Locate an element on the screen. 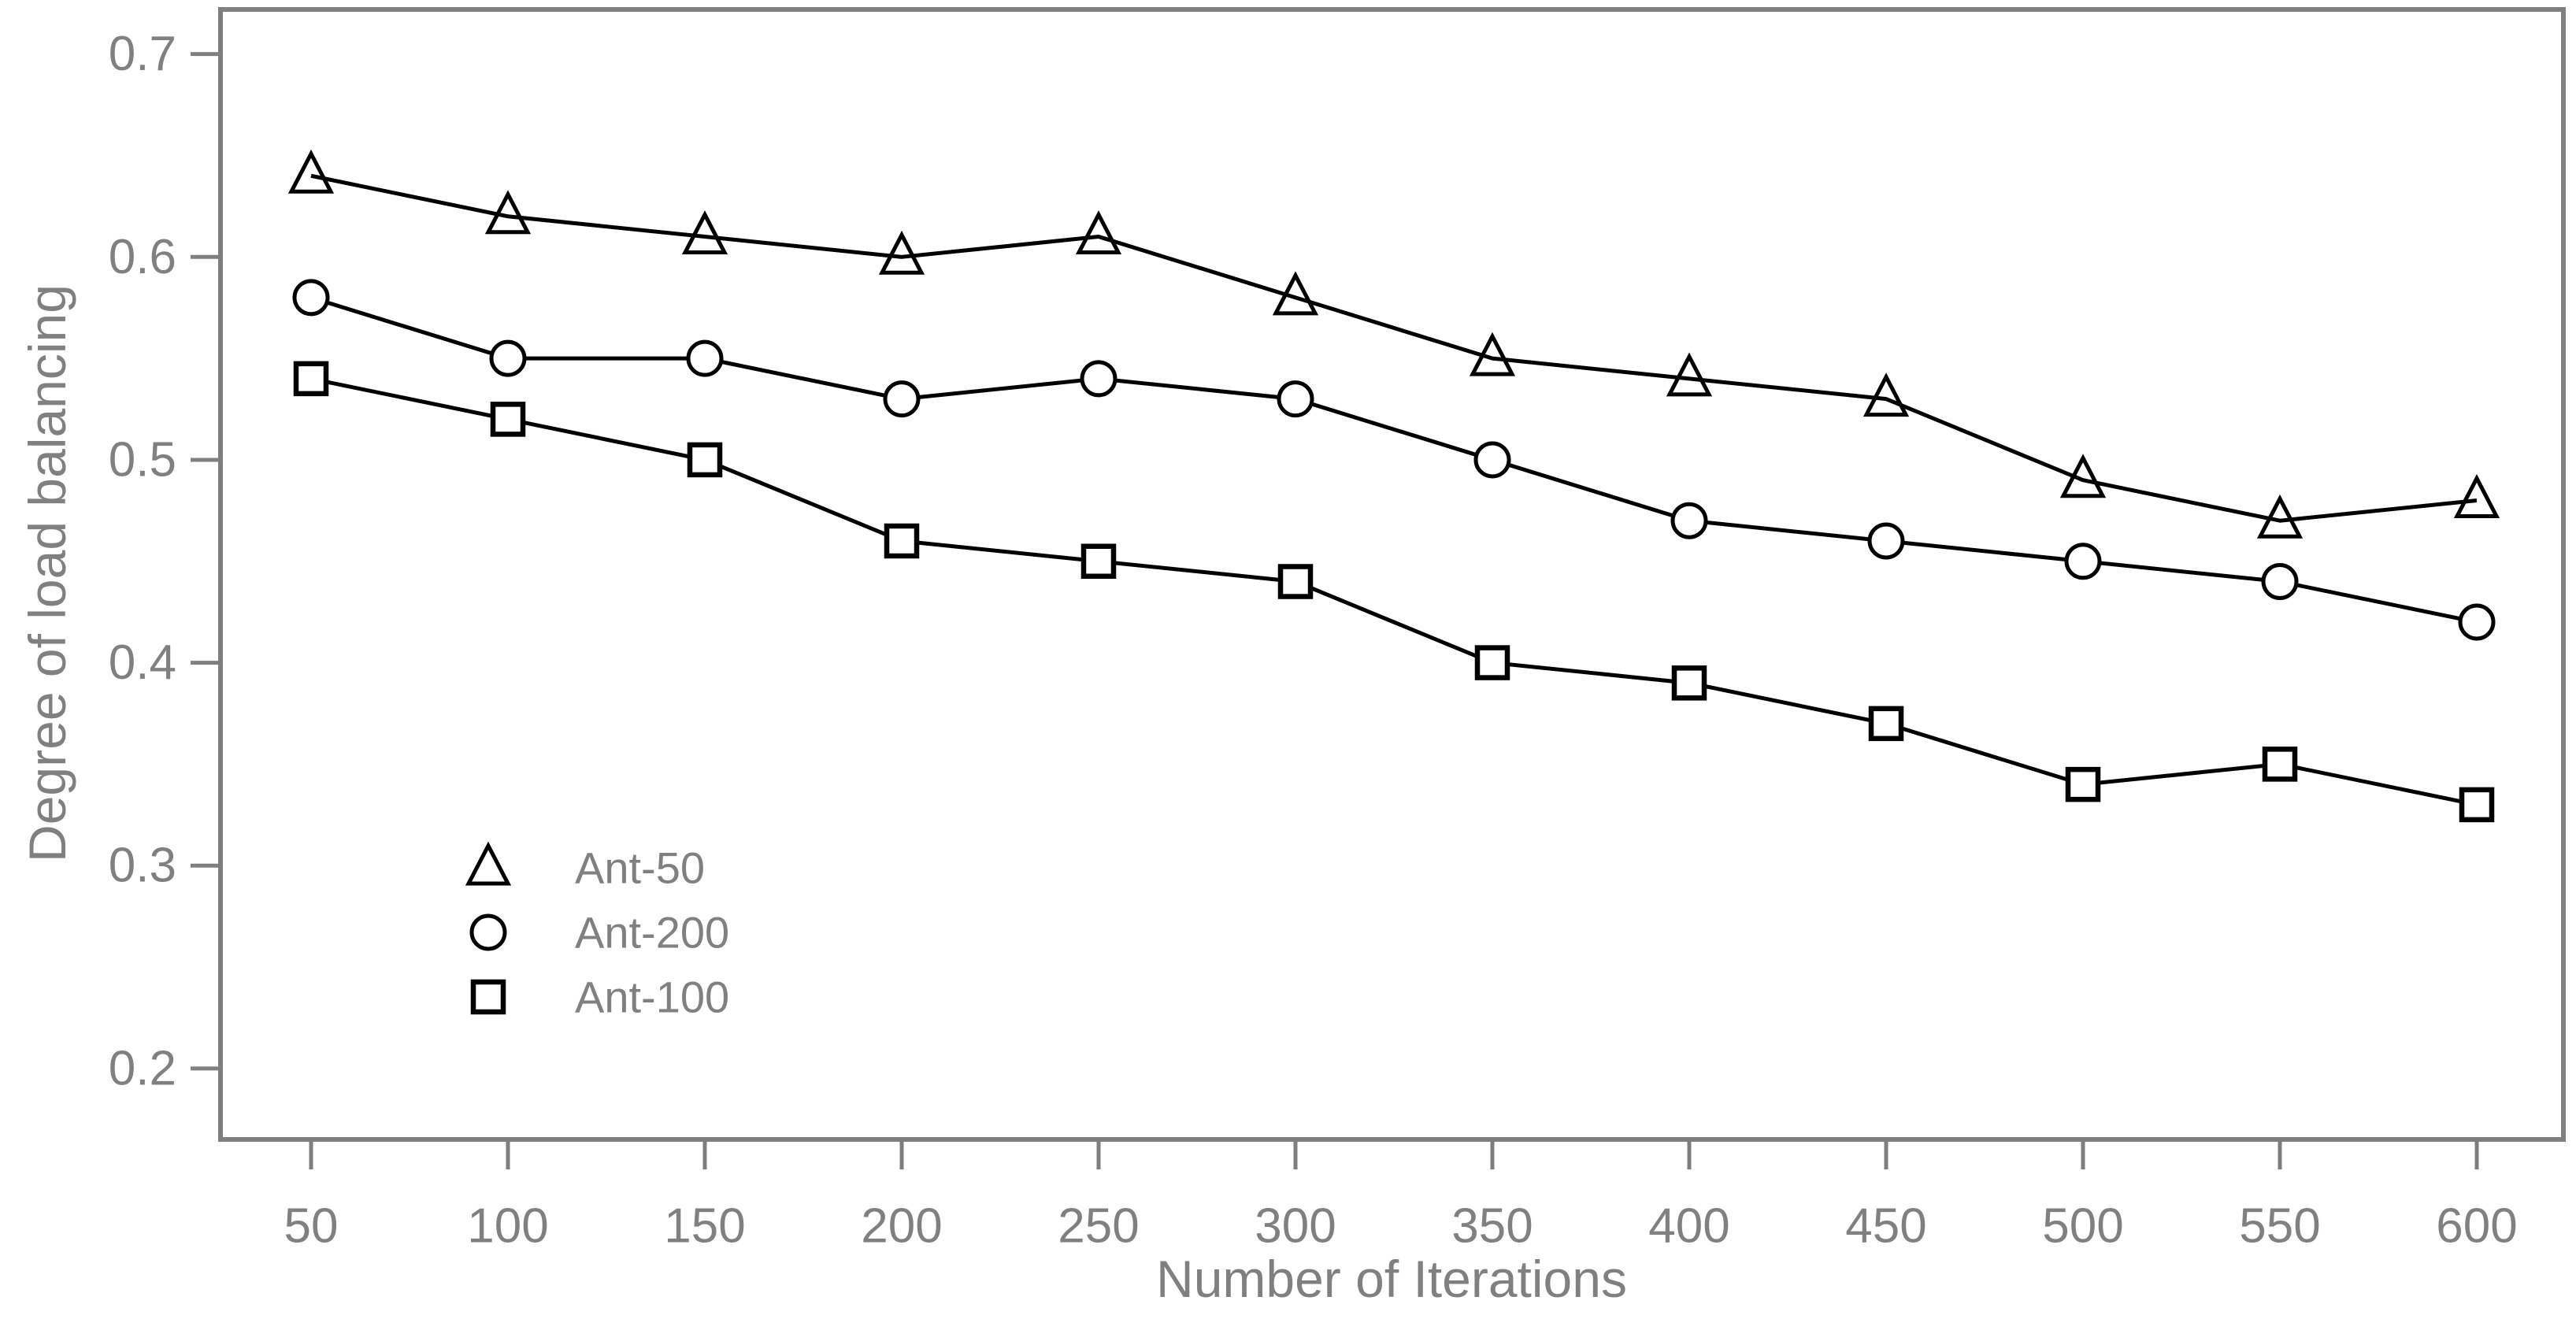 The width and height of the screenshot is (2576, 1319). x-axis-tick-label: 150 is located at coordinates (704, 1227).